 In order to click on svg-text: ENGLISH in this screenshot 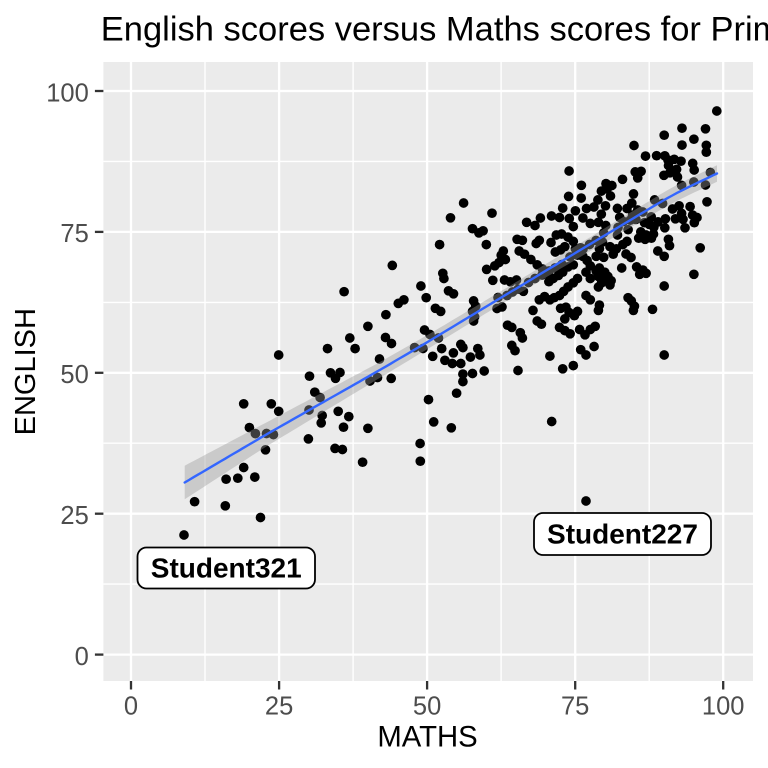, I will do `click(26, 371)`.